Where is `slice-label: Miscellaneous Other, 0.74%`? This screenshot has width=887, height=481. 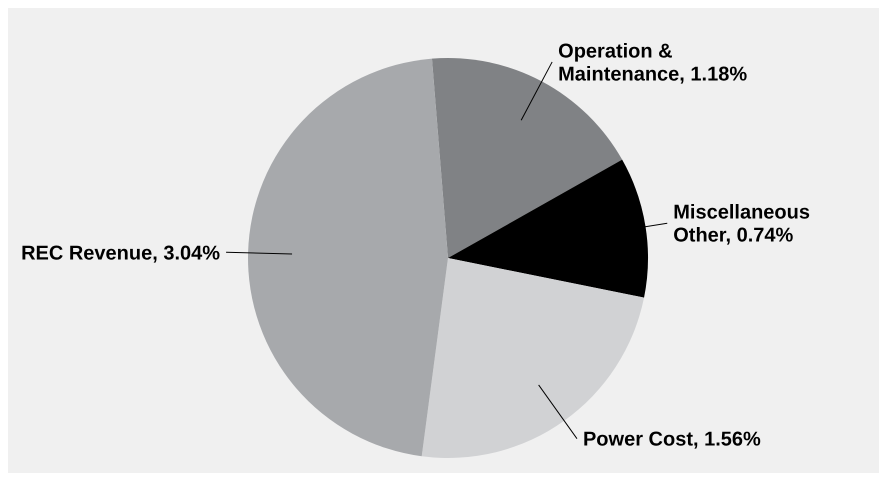 slice-label: Miscellaneous Other, 0.74% is located at coordinates (741, 224).